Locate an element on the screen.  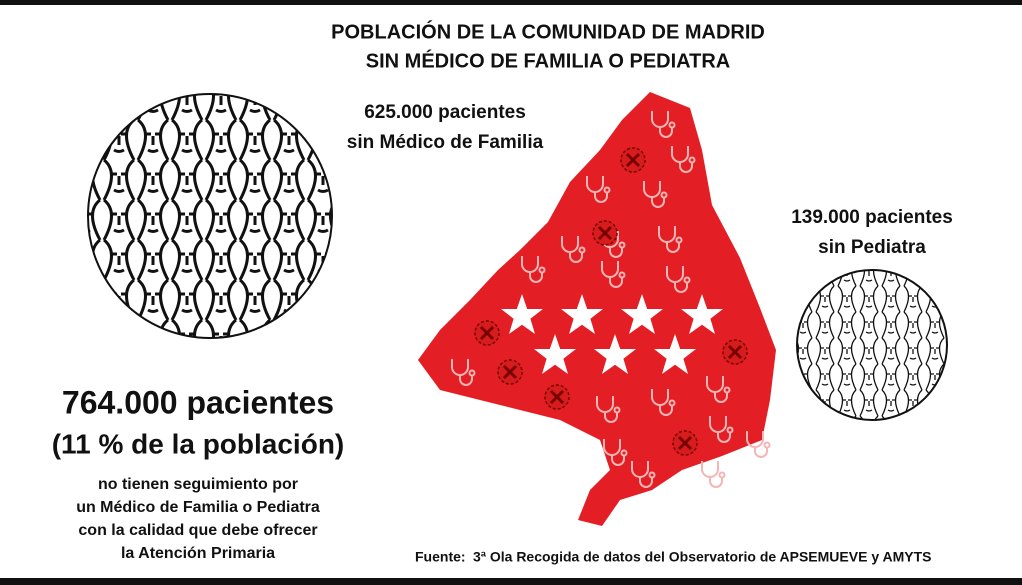
bottom-border is located at coordinates (511, 581).